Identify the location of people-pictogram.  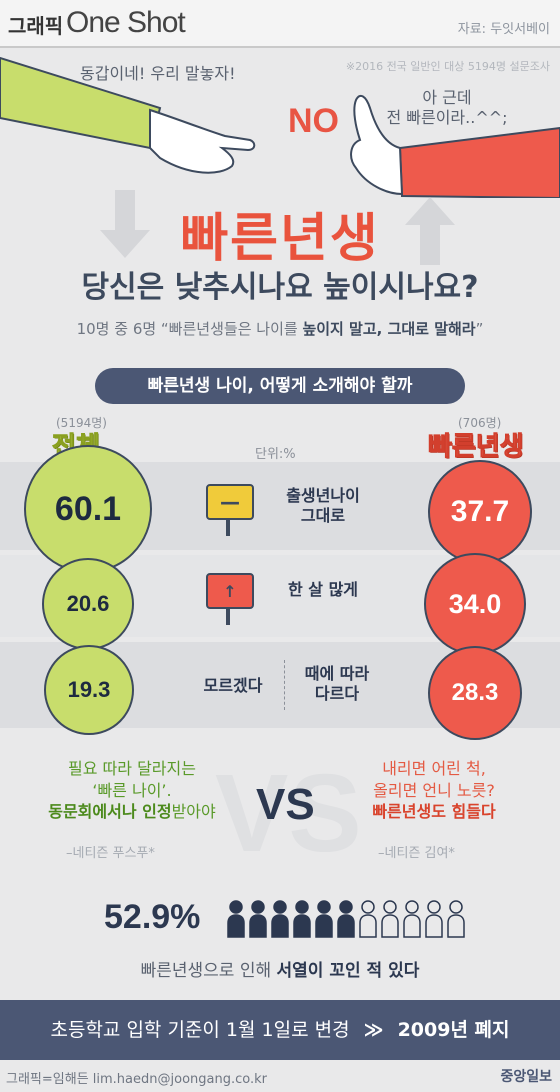
(346, 919).